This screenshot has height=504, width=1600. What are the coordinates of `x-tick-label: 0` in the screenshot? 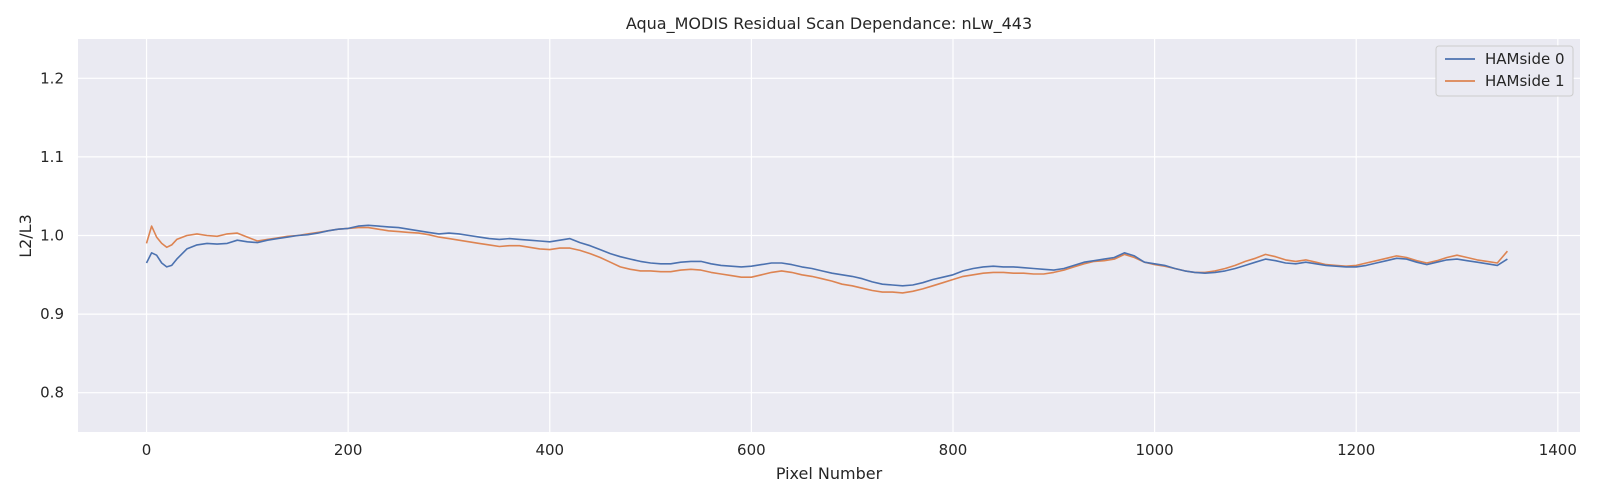 It's located at (147, 450).